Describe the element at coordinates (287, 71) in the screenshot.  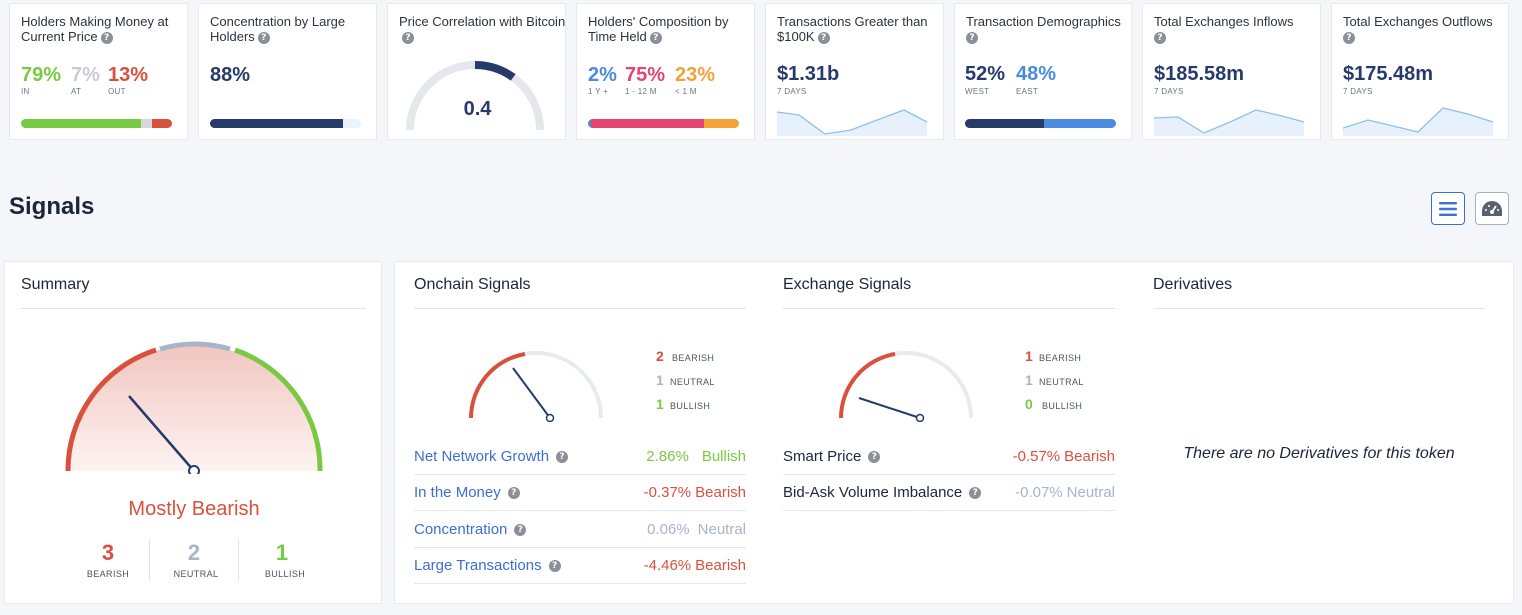
I see `card-concentration: Concentration by Large Holders? 88%` at that location.